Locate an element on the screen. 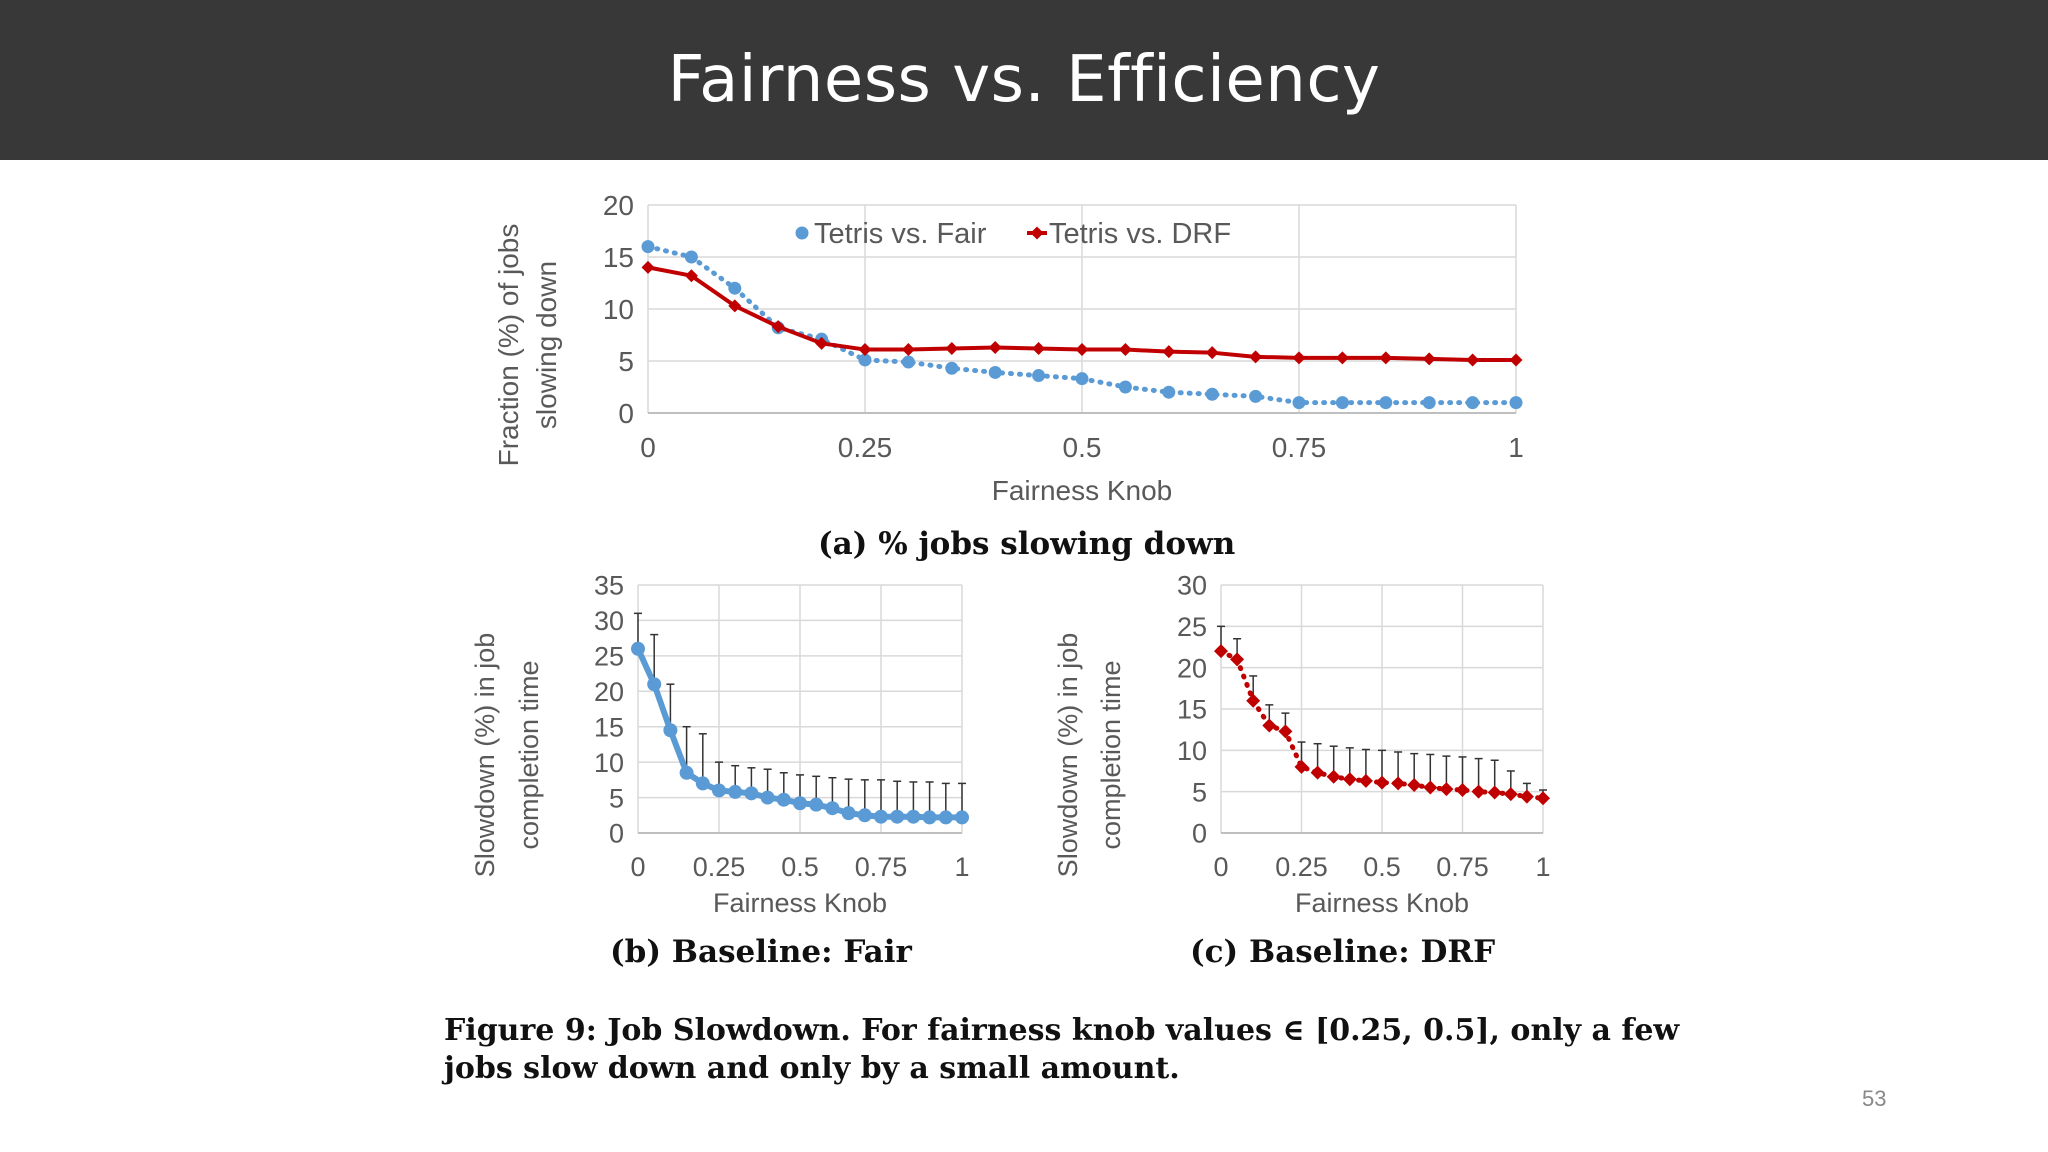 The height and width of the screenshot is (1152, 2048). chart-b-xtick-label: 0.25 is located at coordinates (719, 867).